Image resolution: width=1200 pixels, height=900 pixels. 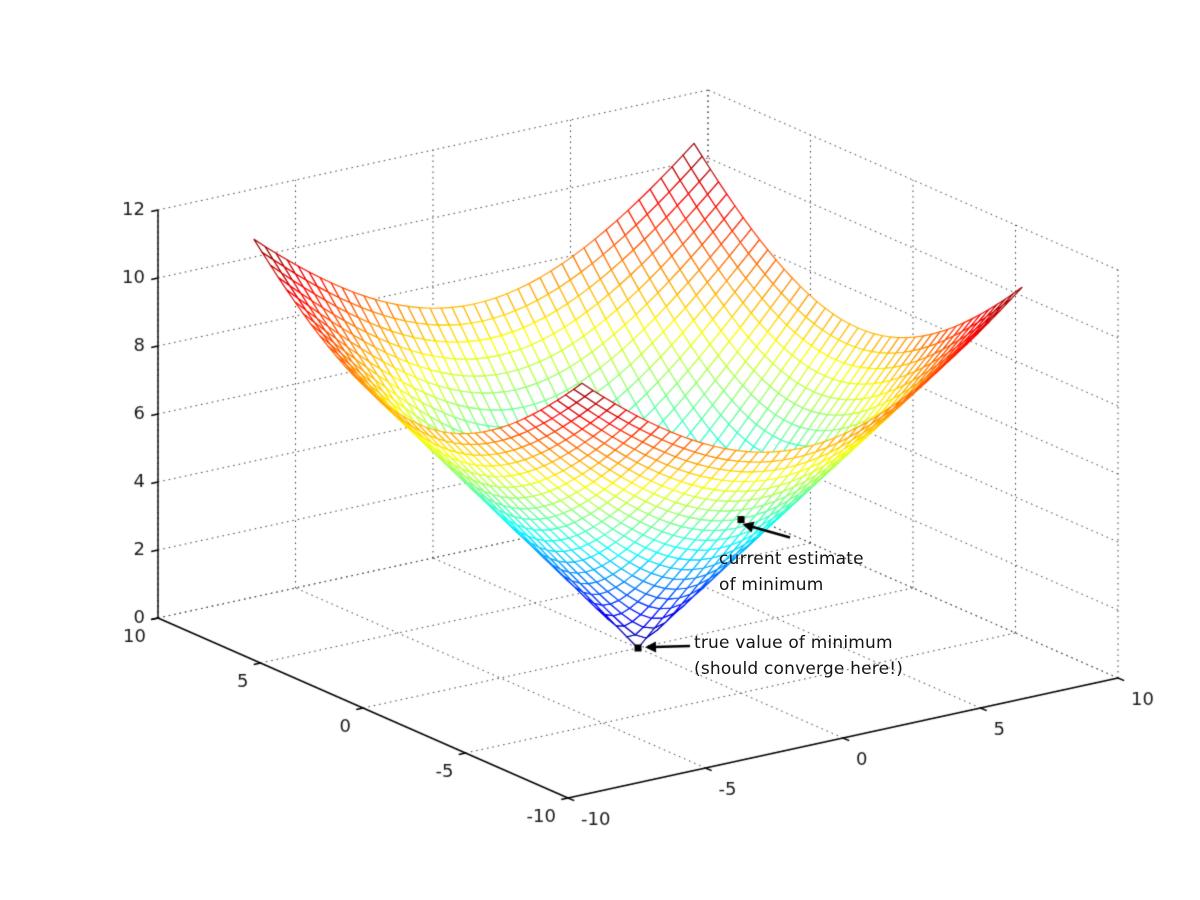 What do you see at coordinates (791, 558) in the screenshot?
I see `annotation-text-line: current estimate` at bounding box center [791, 558].